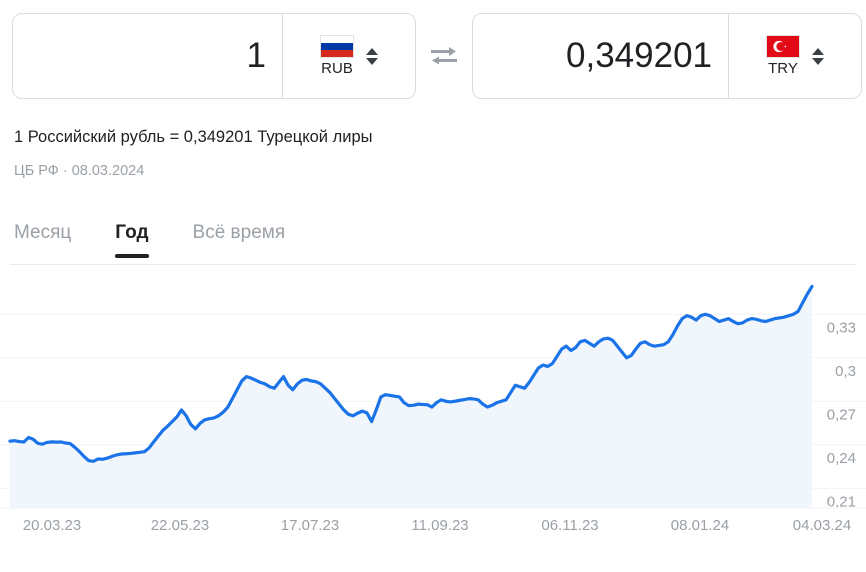 The image size is (866, 572). Describe the element at coordinates (310, 525) in the screenshot. I see `x-axis-label: 17.07.23` at that location.